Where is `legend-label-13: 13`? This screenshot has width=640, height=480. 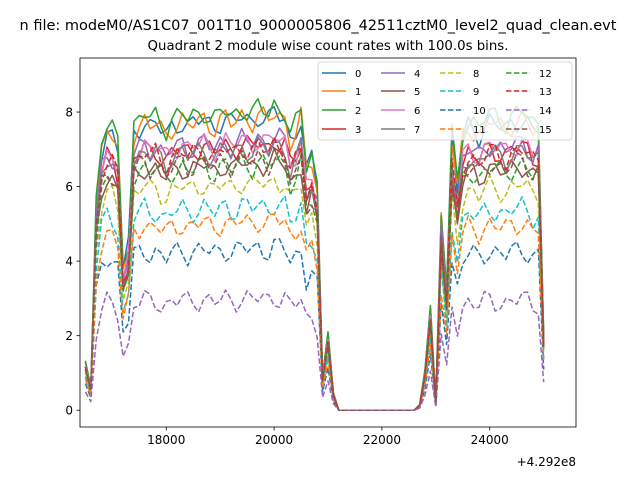
legend-label-13: 13 is located at coordinates (545, 92).